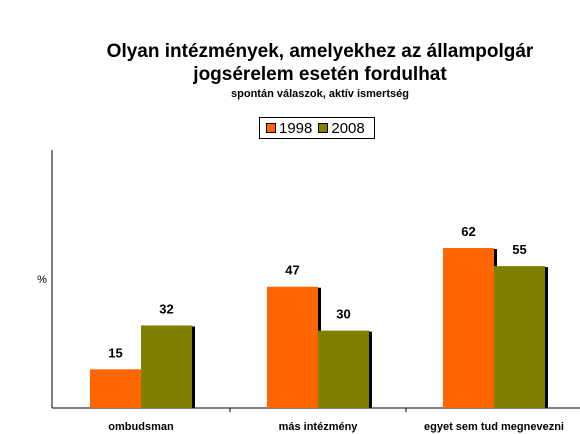 This screenshot has height=434, width=580. What do you see at coordinates (468, 231) in the screenshot?
I see `data-label-1998-3: 62` at bounding box center [468, 231].